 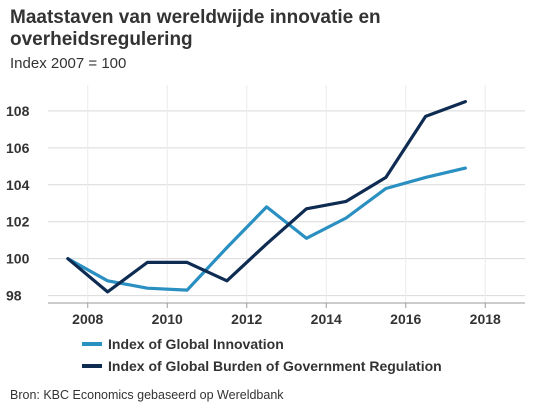 What do you see at coordinates (196, 344) in the screenshot?
I see `legend-label-innovation: Index of Global Innovation` at bounding box center [196, 344].